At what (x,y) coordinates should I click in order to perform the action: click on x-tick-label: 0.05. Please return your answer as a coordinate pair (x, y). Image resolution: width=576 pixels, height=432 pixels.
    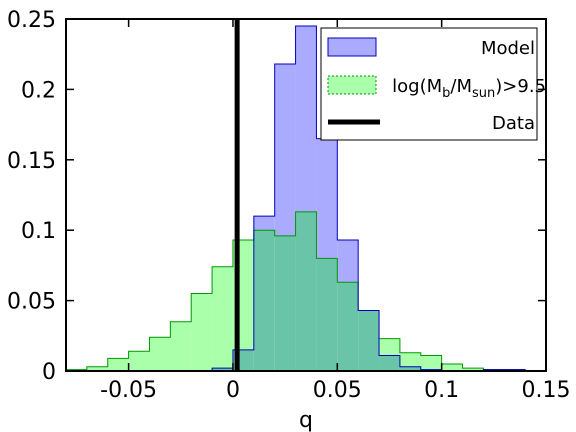
    Looking at the image, I should click on (337, 390).